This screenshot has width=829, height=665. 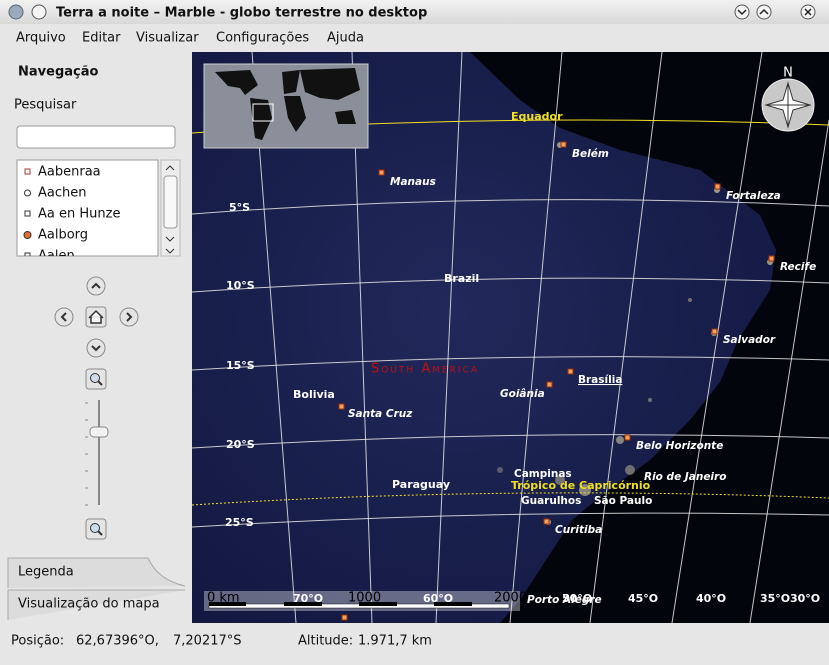 What do you see at coordinates (395, 641) in the screenshot?
I see `status-value: 1.971,7 km` at bounding box center [395, 641].